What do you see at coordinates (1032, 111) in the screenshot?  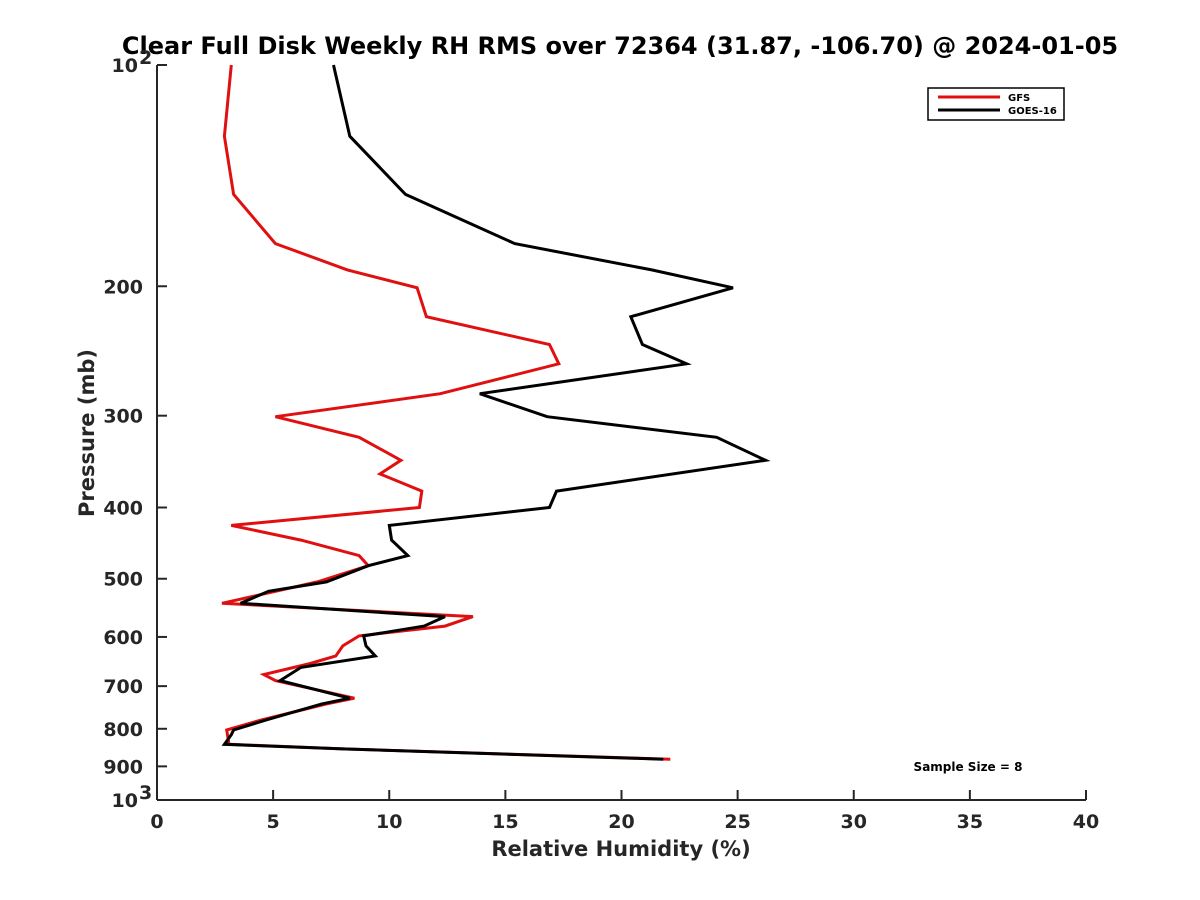 I see `legend-label-goes16: GOES-16` at bounding box center [1032, 111].